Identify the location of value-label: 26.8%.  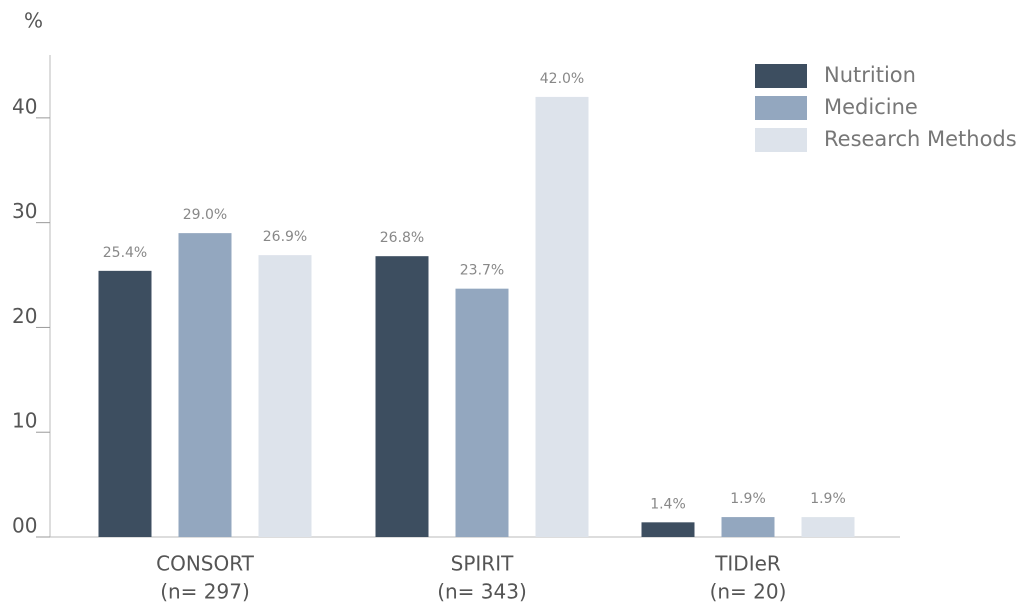
(402, 238).